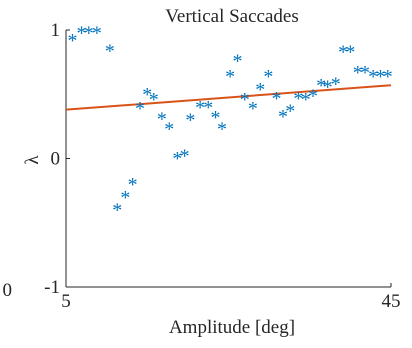 This screenshot has width=412, height=348. What do you see at coordinates (231, 16) in the screenshot?
I see `chart-title: Vertical Saccades` at bounding box center [231, 16].